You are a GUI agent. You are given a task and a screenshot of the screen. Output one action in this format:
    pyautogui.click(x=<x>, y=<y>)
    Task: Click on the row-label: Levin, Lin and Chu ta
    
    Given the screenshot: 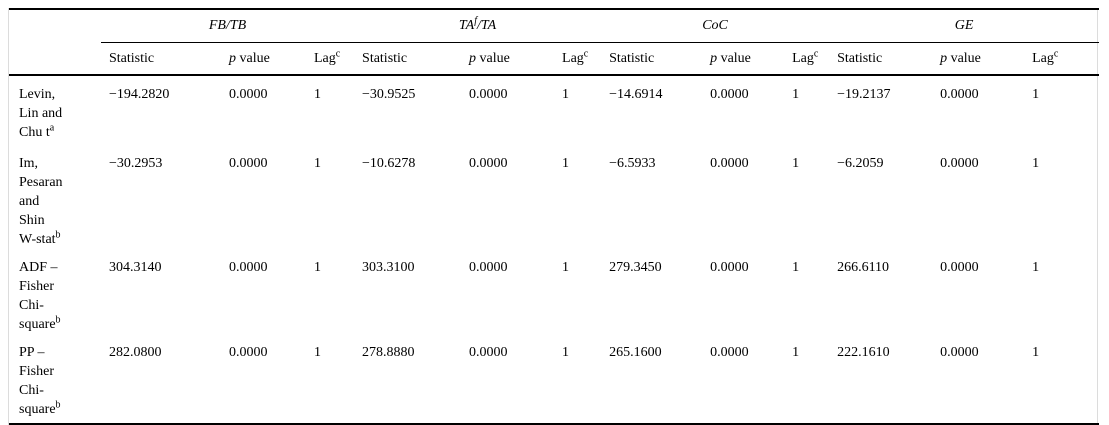 What is the action you would take?
    pyautogui.click(x=41, y=113)
    